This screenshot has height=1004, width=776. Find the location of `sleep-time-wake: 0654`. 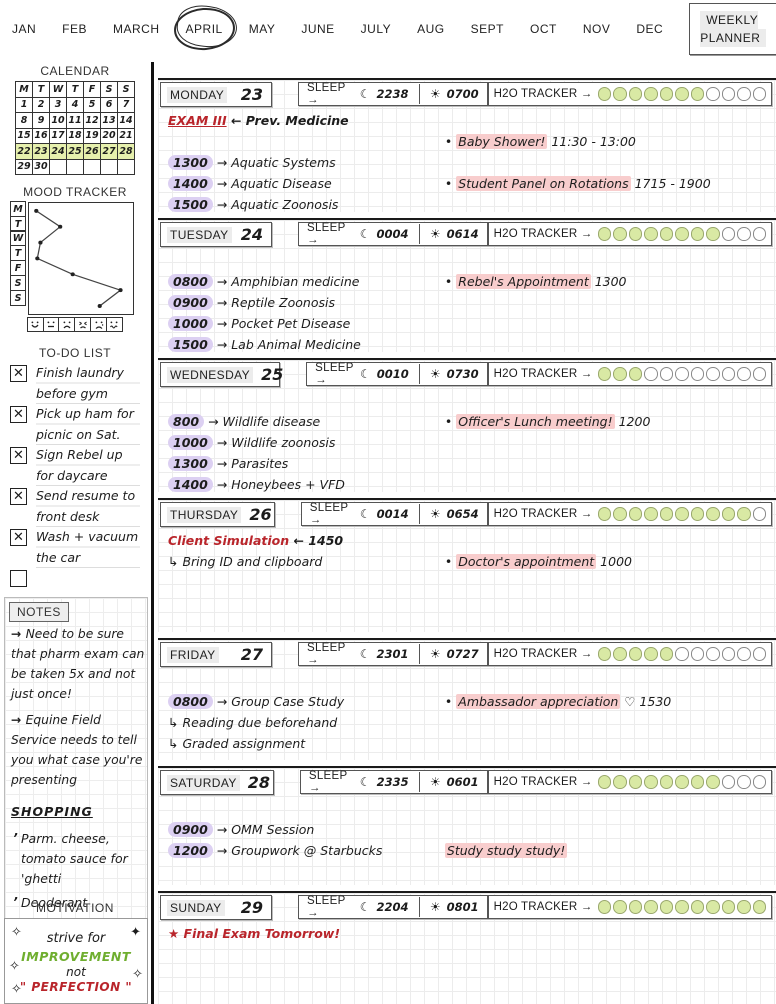

sleep-time-wake: 0654 is located at coordinates (462, 514).